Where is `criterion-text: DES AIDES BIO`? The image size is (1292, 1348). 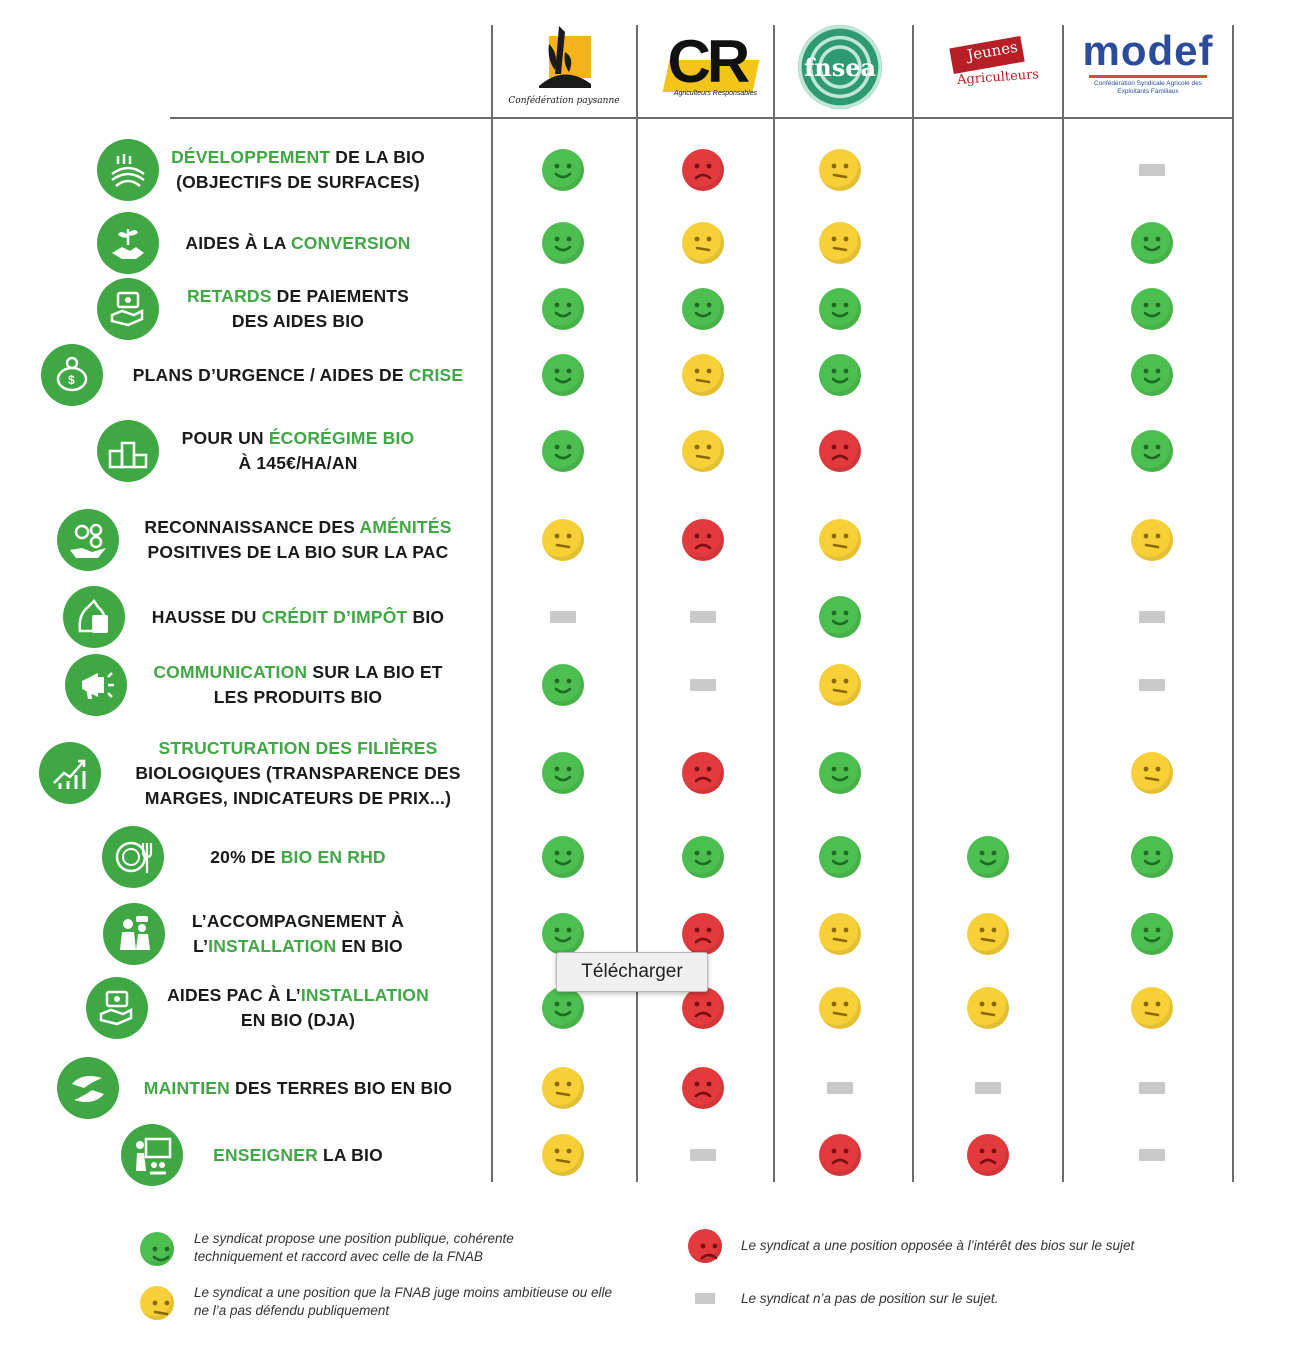
criterion-text: DES AIDES BIO is located at coordinates (298, 321).